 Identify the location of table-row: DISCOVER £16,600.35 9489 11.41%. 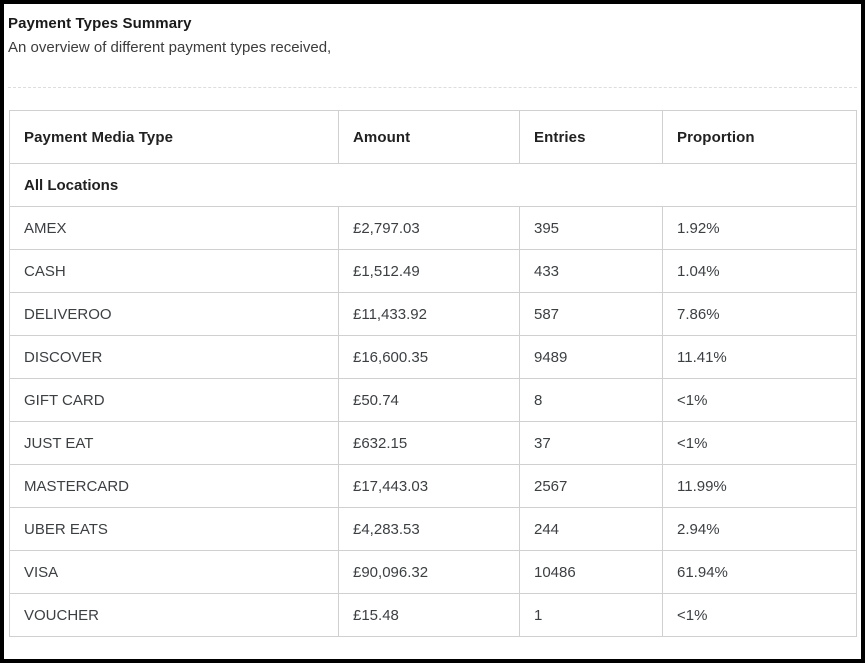
(433, 357).